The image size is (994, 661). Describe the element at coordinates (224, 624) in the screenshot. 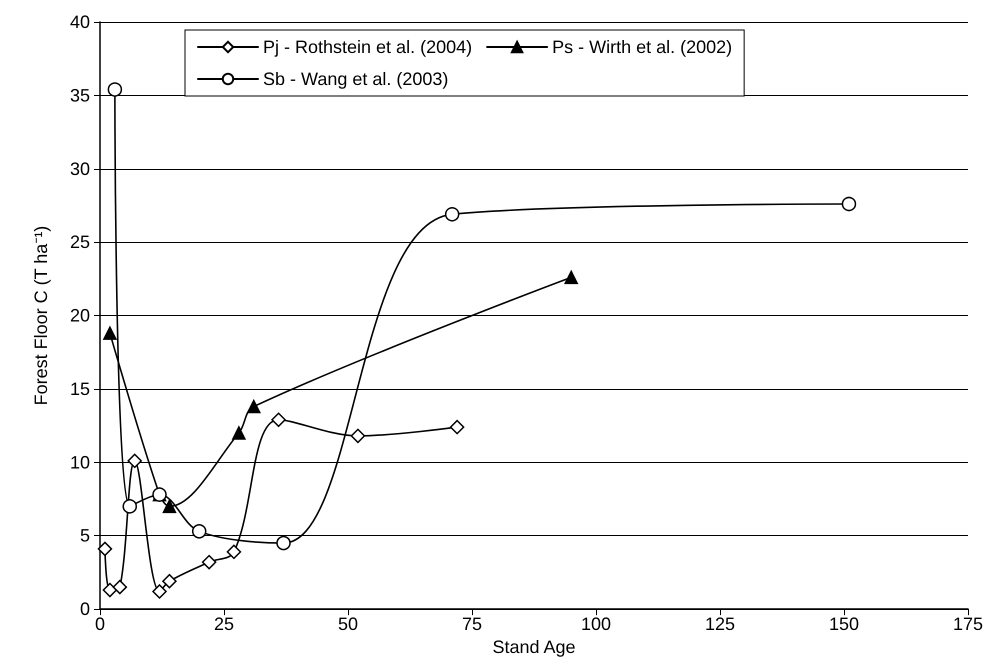

I see `x-tick-label: 25` at that location.